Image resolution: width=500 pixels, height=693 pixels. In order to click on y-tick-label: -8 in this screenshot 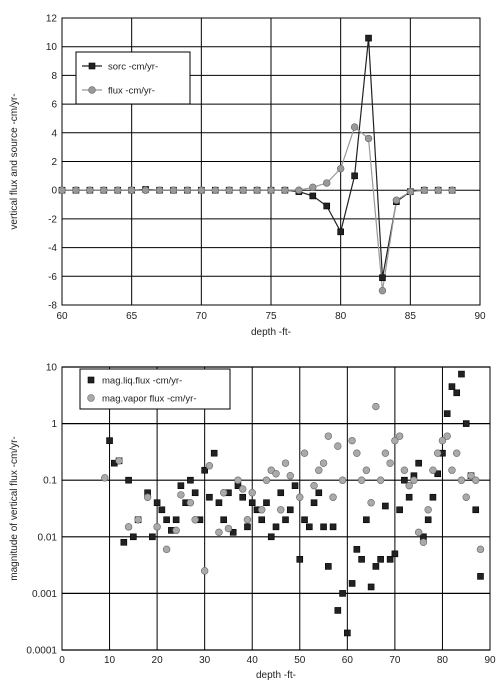, I will do `click(52, 306)`.